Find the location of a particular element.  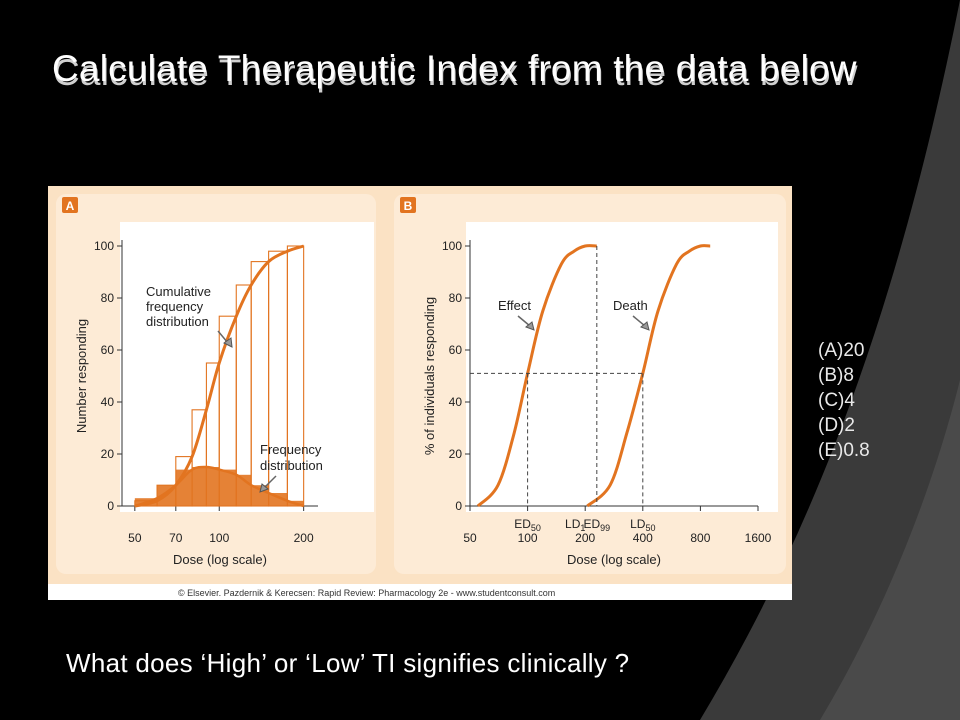

chart-a-y-tick-label: 80 is located at coordinates (108, 298).